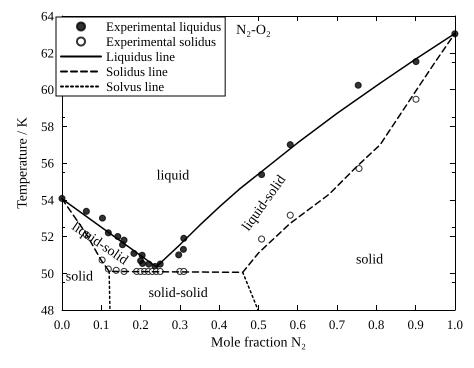 Image resolution: width=474 pixels, height=368 pixels. What do you see at coordinates (258, 324) in the screenshot?
I see `x-tick-label: 0.5` at bounding box center [258, 324].